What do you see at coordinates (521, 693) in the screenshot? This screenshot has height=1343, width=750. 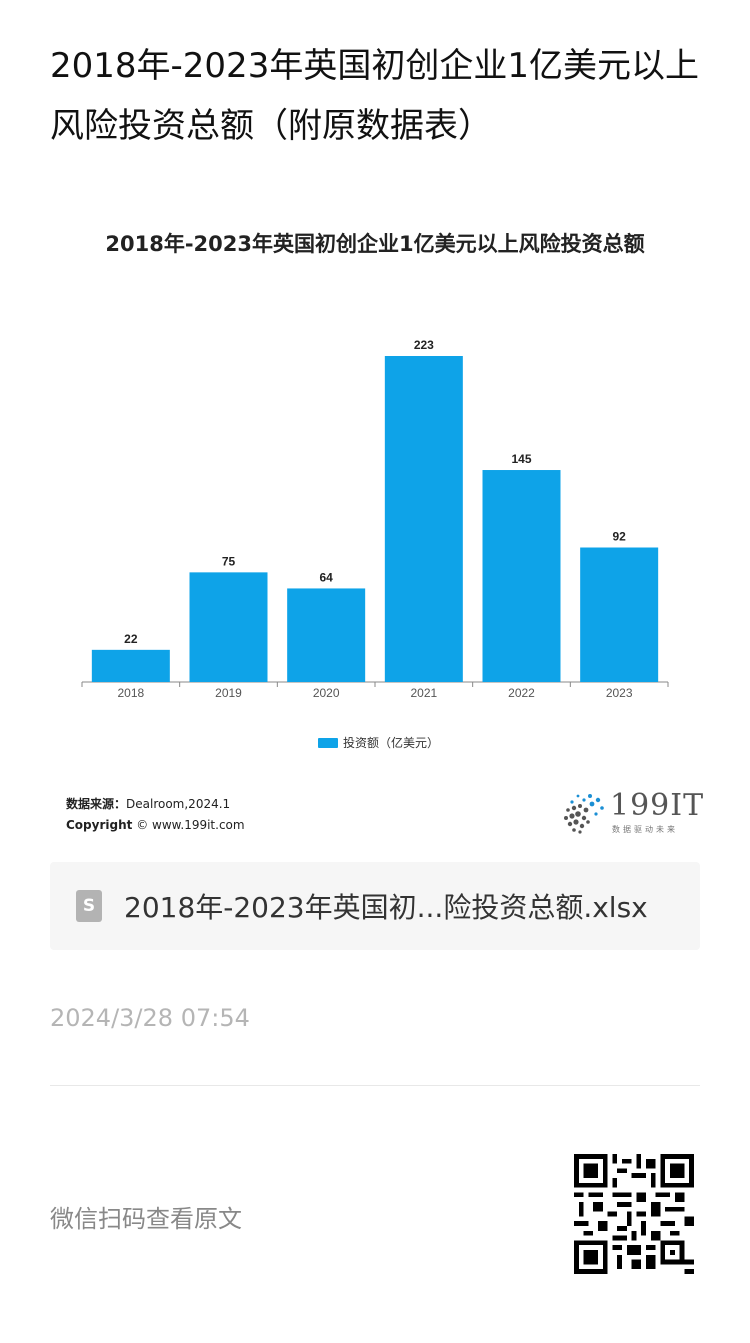 I see `x-tick-label-2022: 2022` at bounding box center [521, 693].